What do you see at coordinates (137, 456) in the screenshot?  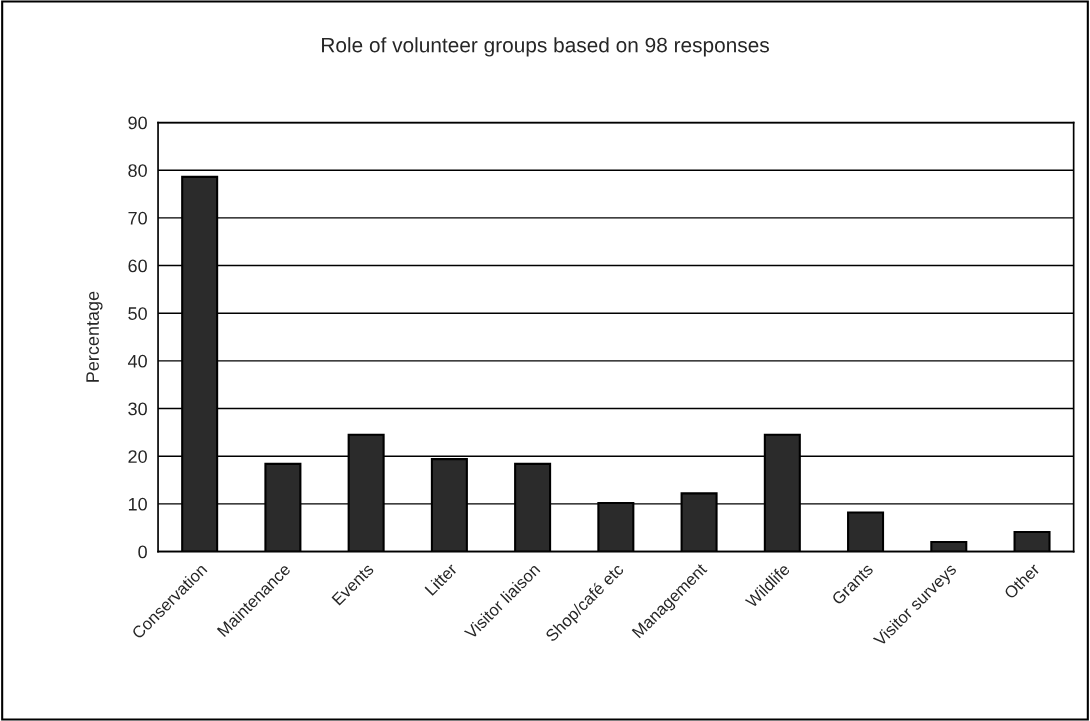 I see `y-tick-label: 20` at bounding box center [137, 456].